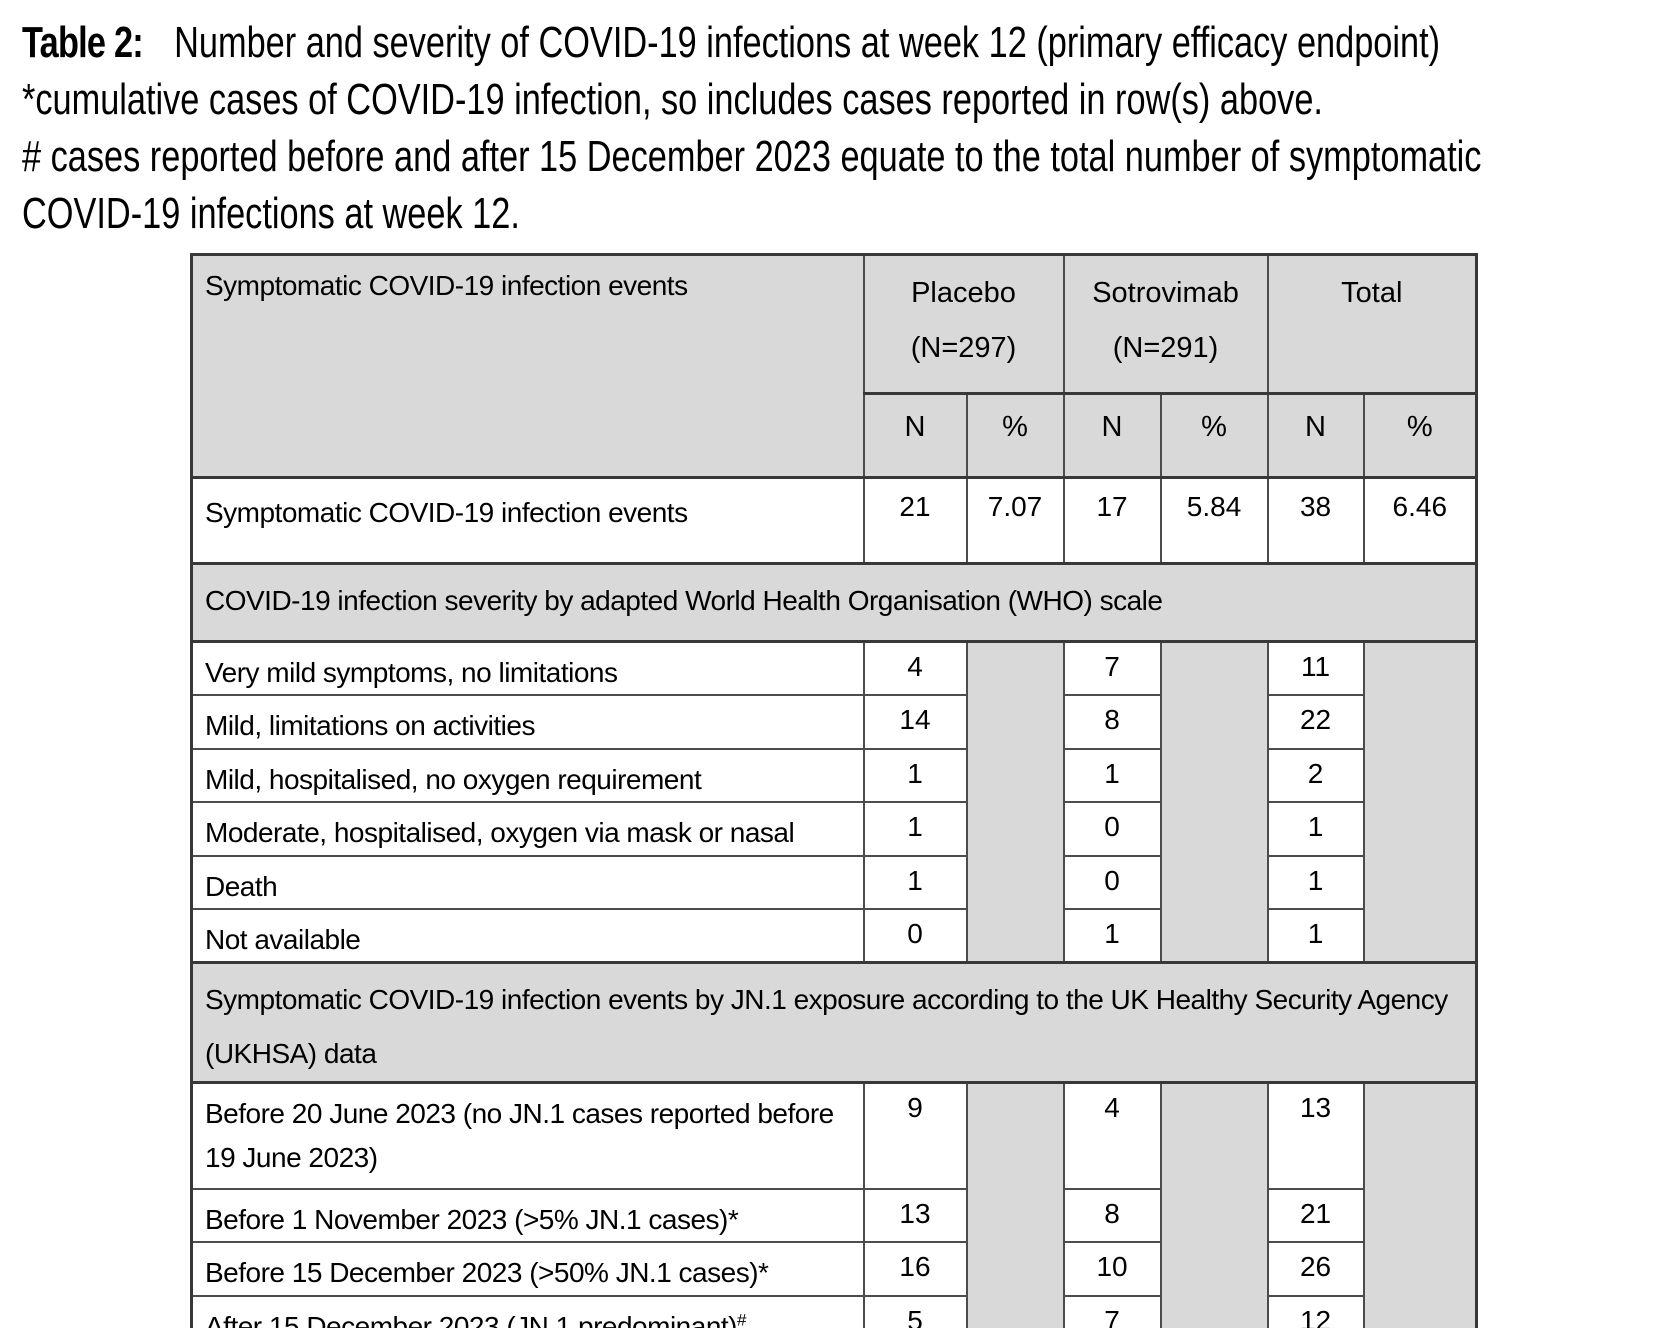 The image size is (1660, 1328). What do you see at coordinates (915, 936) in the screenshot?
I see `severity-placebo-n: 0` at bounding box center [915, 936].